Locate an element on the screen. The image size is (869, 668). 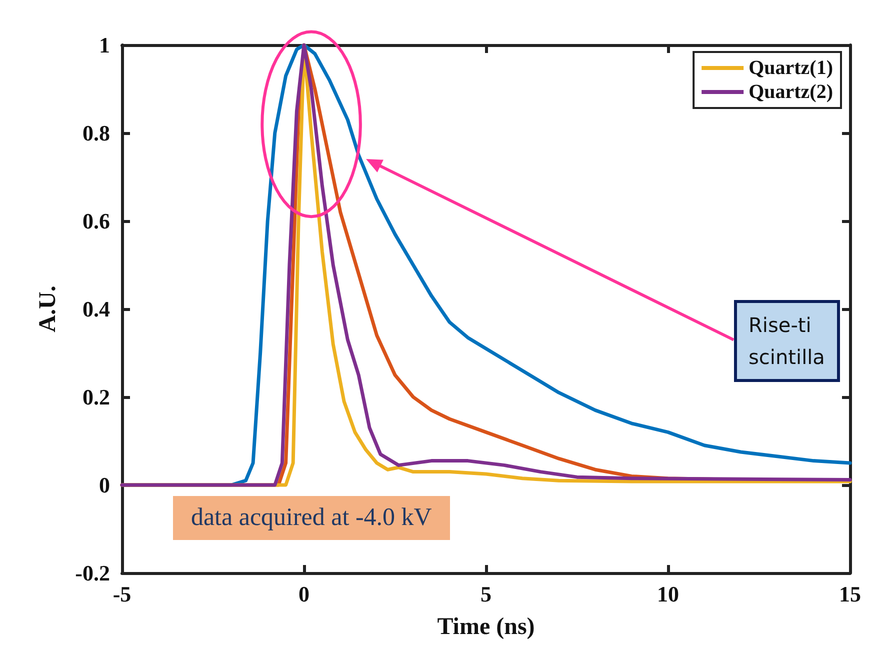
x-tick-label: 10 is located at coordinates (668, 594).